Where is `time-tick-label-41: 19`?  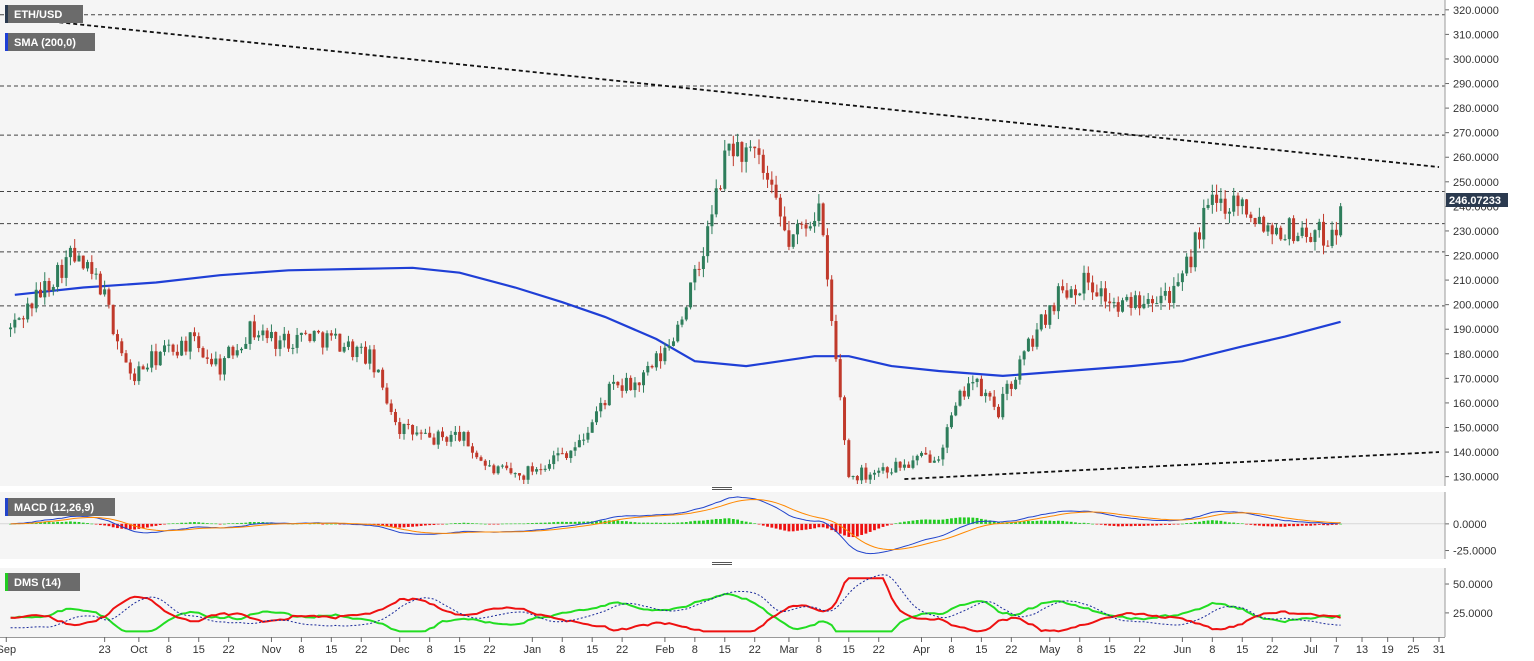 time-tick-label-41: 19 is located at coordinates (1388, 650).